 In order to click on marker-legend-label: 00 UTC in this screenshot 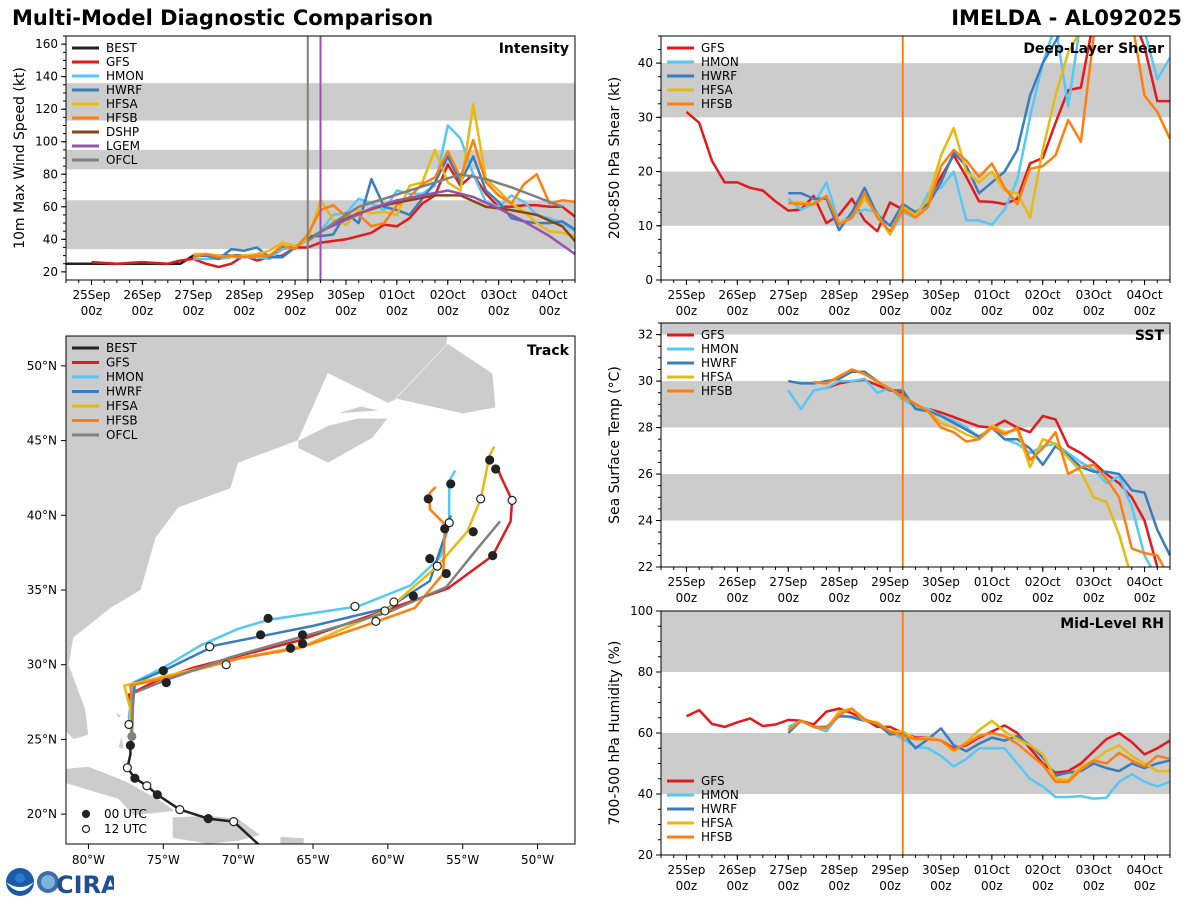, I will do `click(125, 814)`.